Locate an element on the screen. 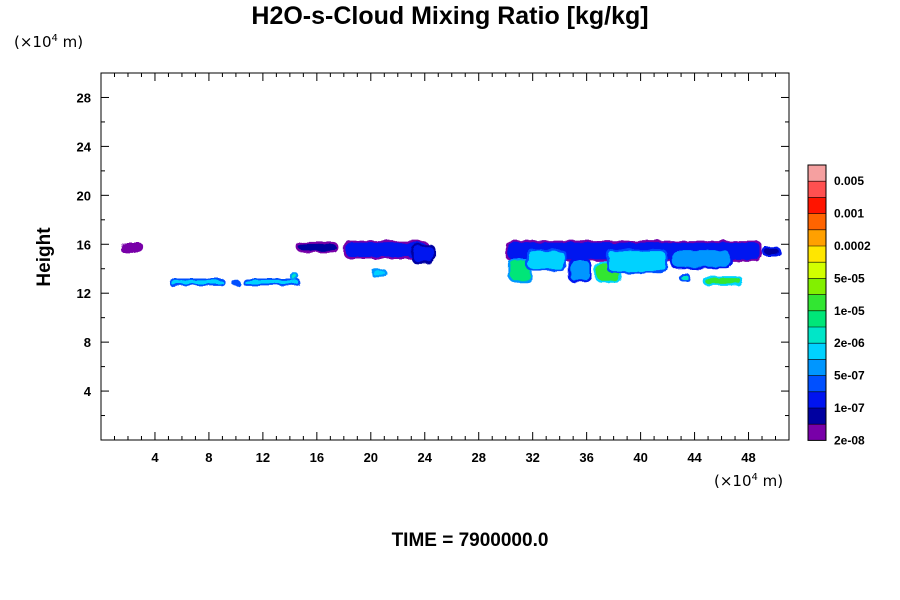 The height and width of the screenshot is (600, 900). x-tick-label: 28 is located at coordinates (478, 457).